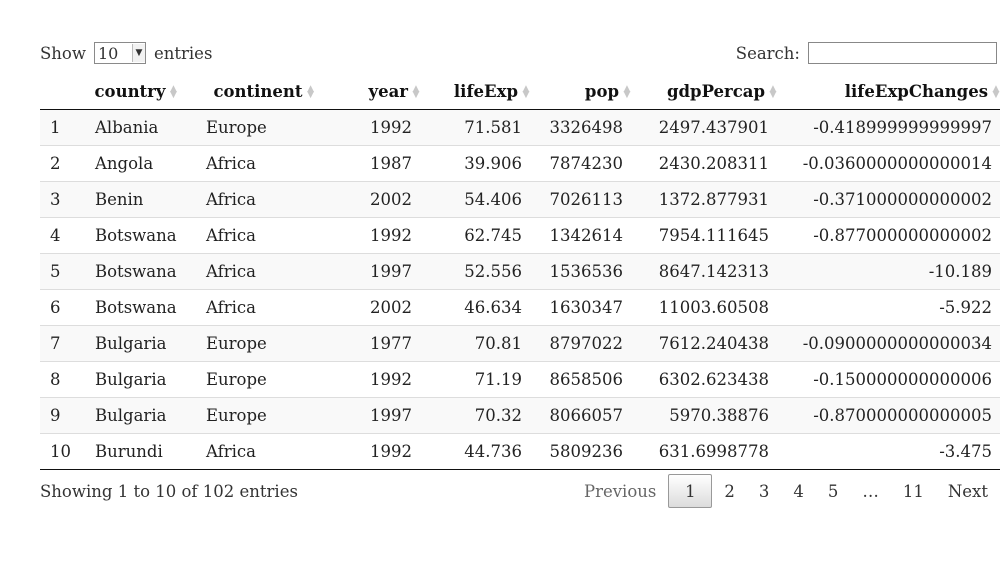 The height and width of the screenshot is (580, 1000). I want to click on cell-pop: 8066057, so click(580, 415).